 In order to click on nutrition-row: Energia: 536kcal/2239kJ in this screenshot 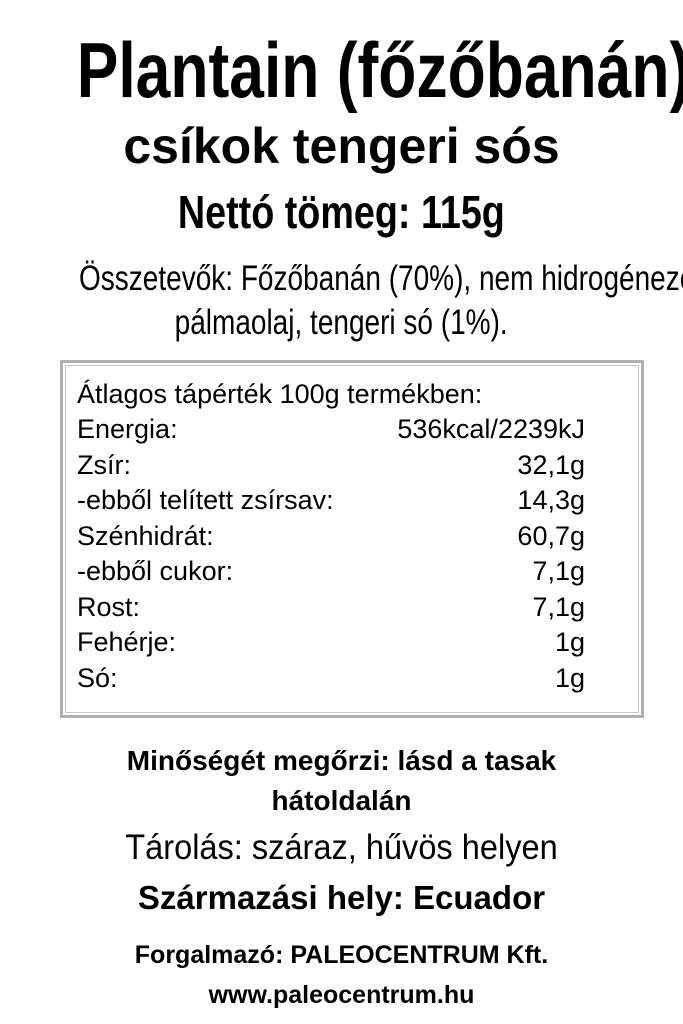, I will do `click(331, 429)`.